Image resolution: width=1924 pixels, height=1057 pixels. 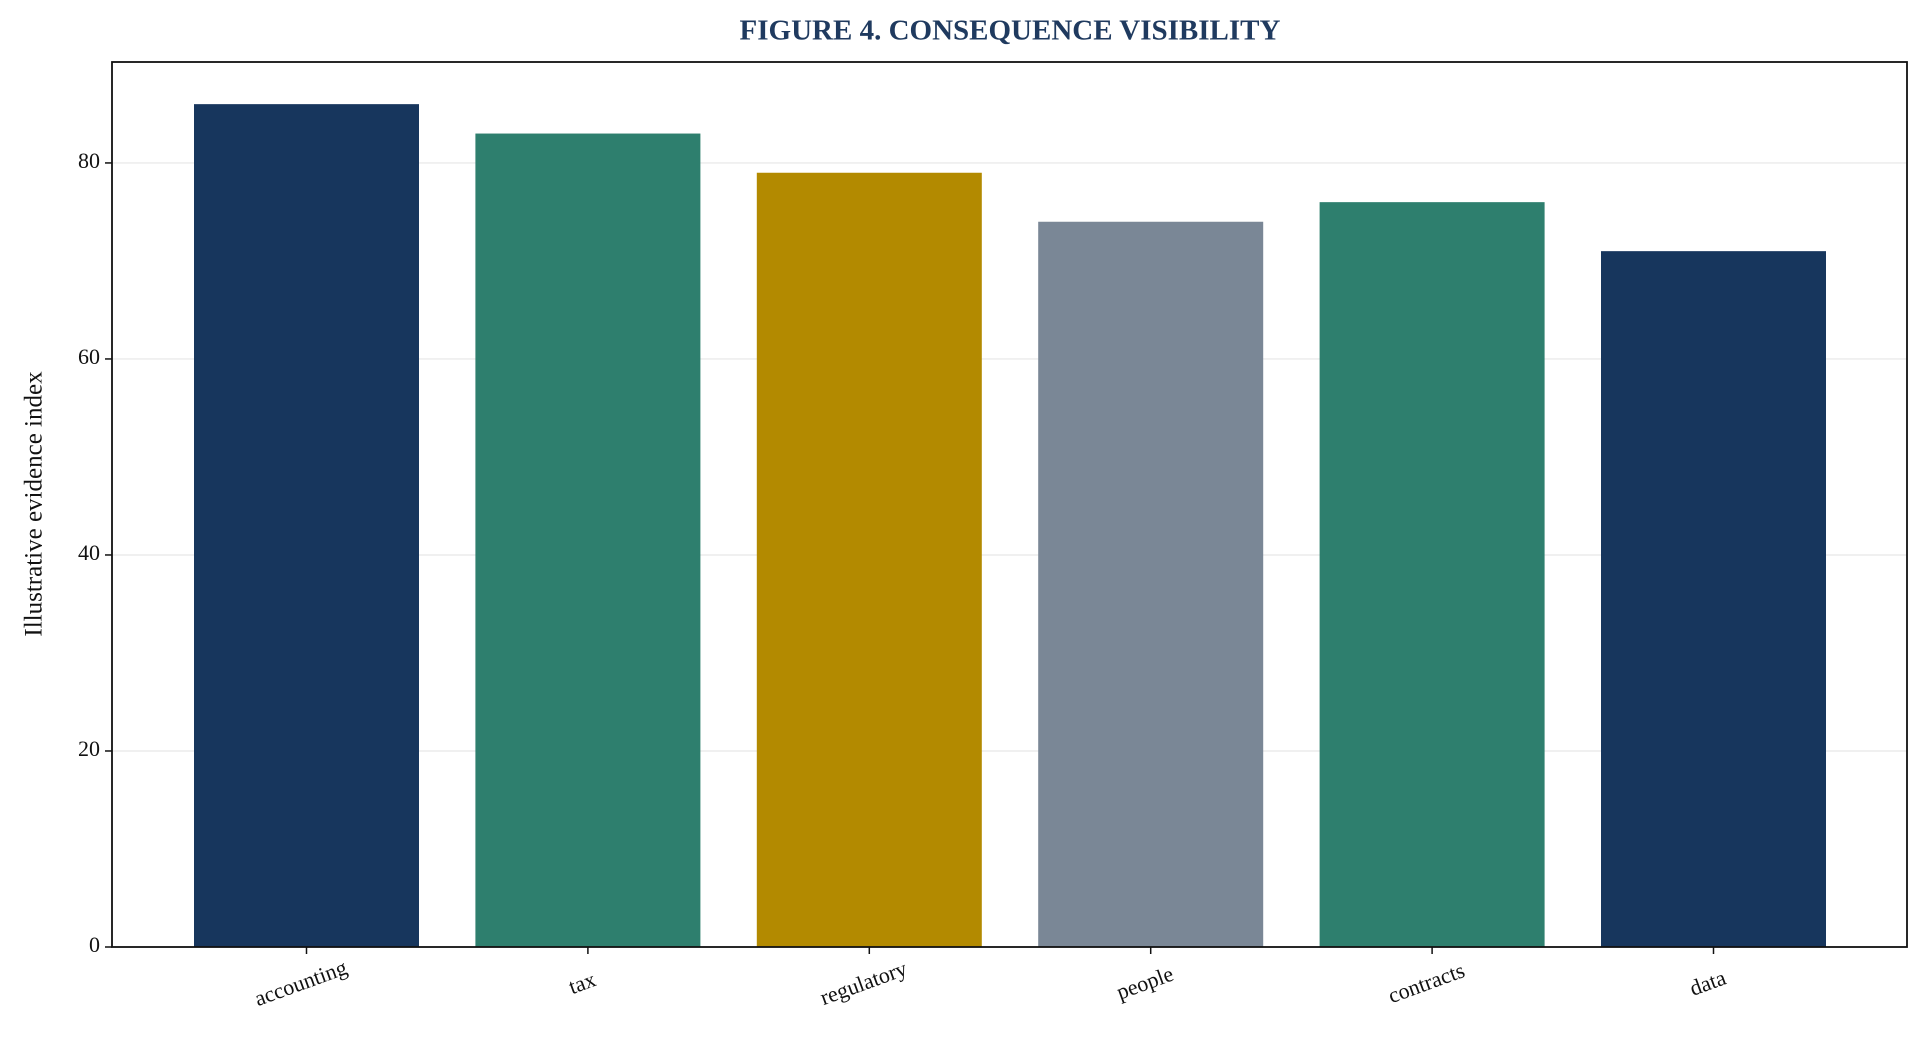 What do you see at coordinates (300, 982) in the screenshot?
I see `x-tick-label: accounting` at bounding box center [300, 982].